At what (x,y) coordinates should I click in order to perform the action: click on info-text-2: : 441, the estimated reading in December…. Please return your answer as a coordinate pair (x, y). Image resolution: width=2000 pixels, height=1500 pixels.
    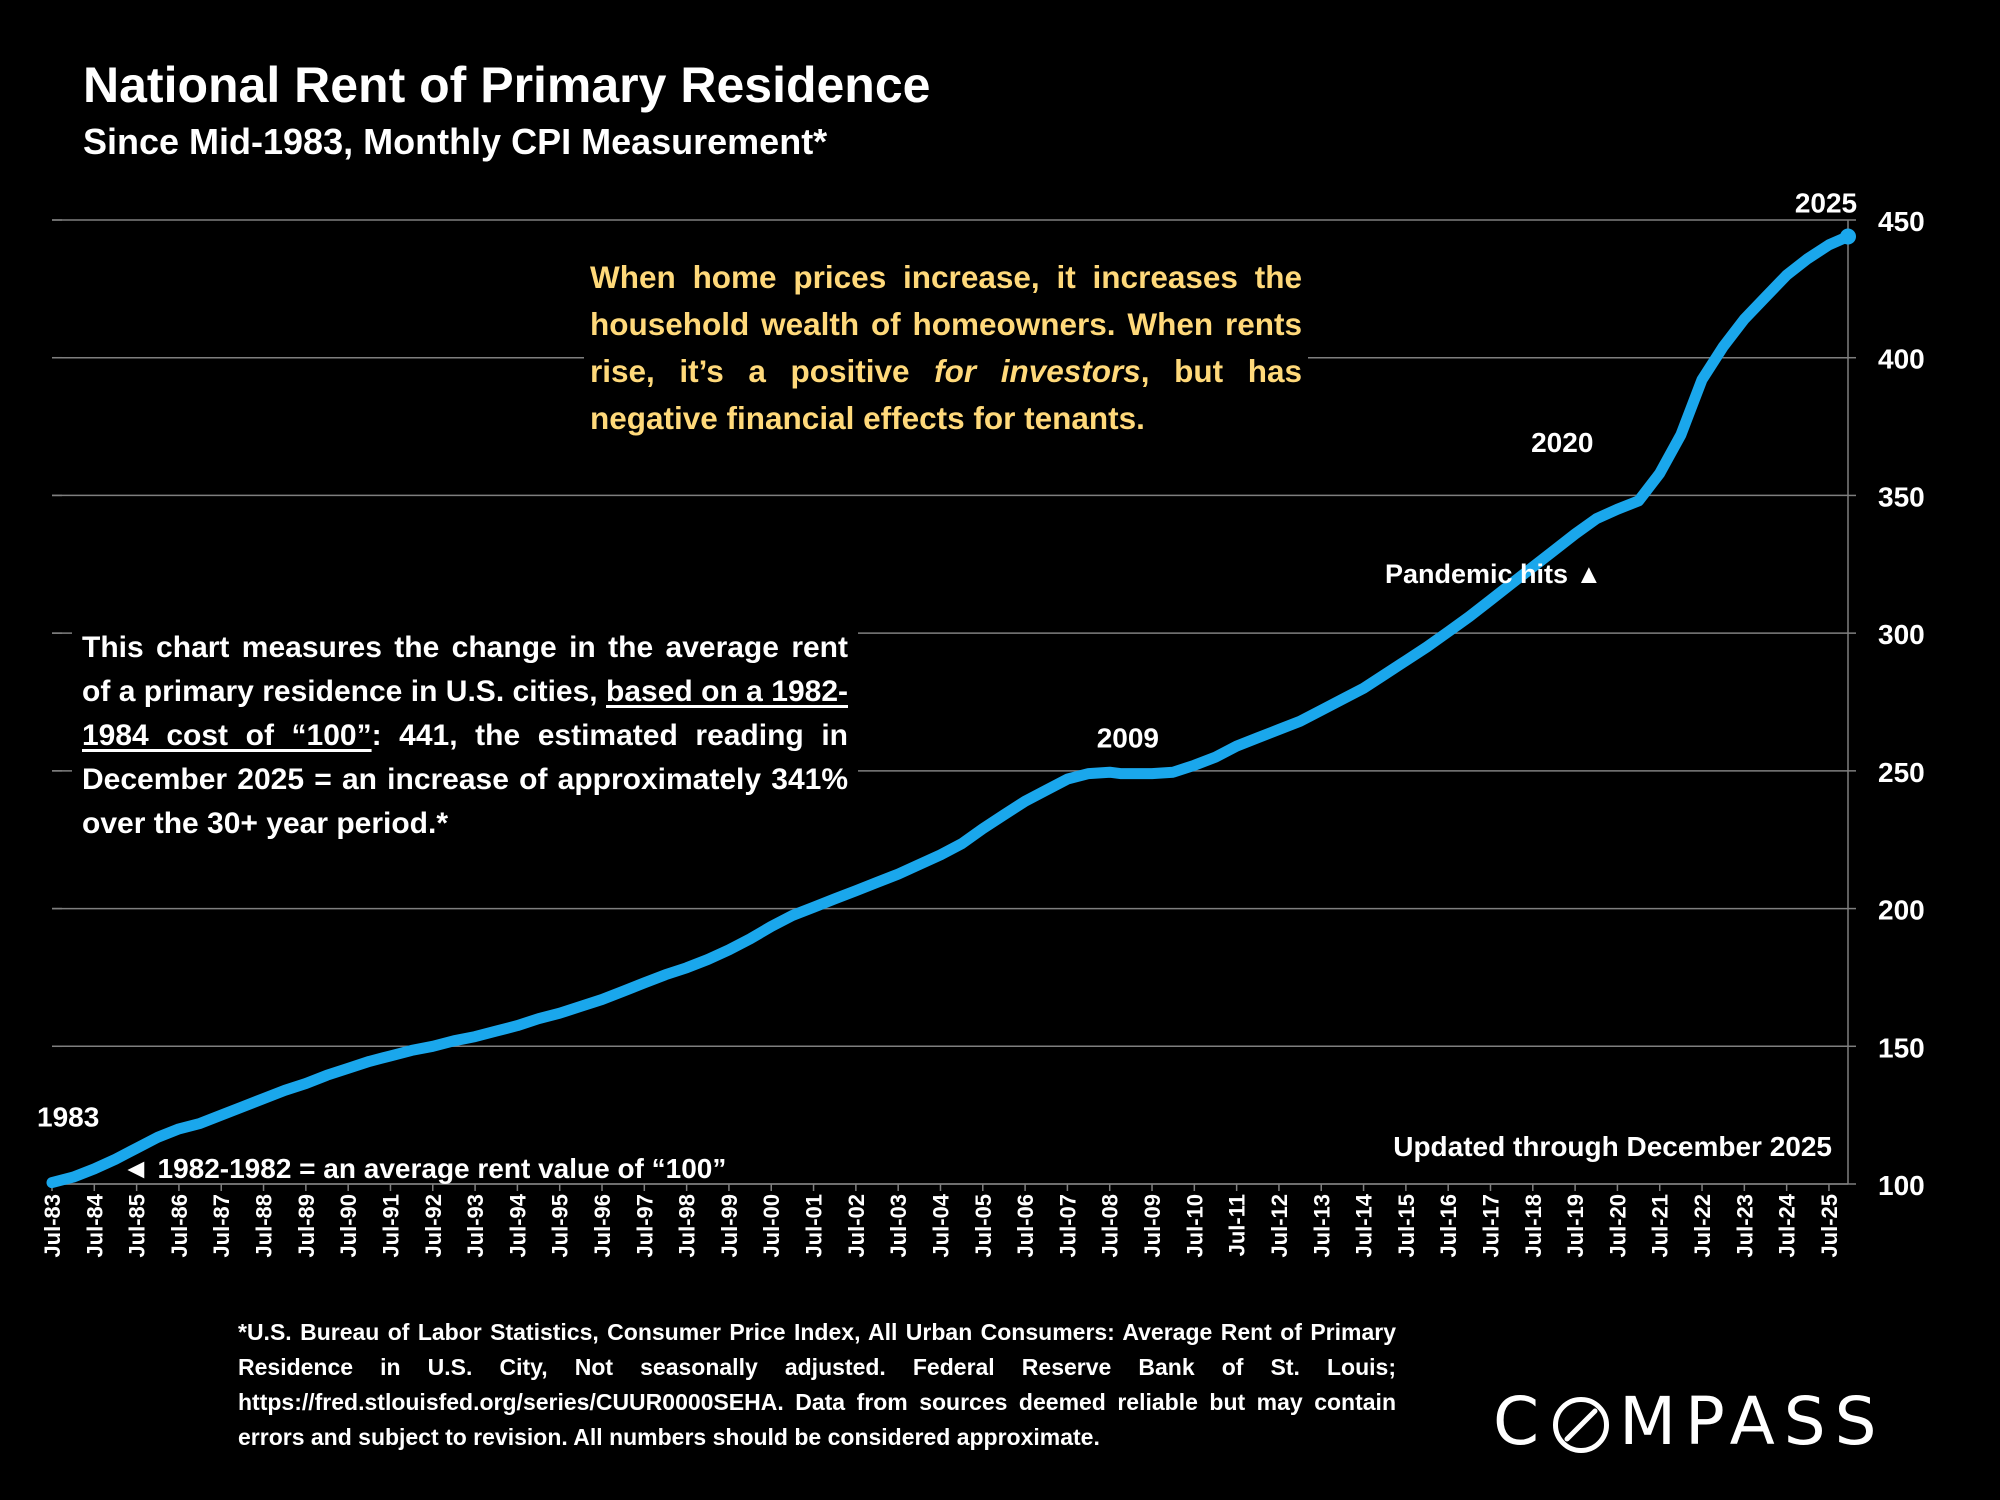
    Looking at the image, I should click on (465, 779).